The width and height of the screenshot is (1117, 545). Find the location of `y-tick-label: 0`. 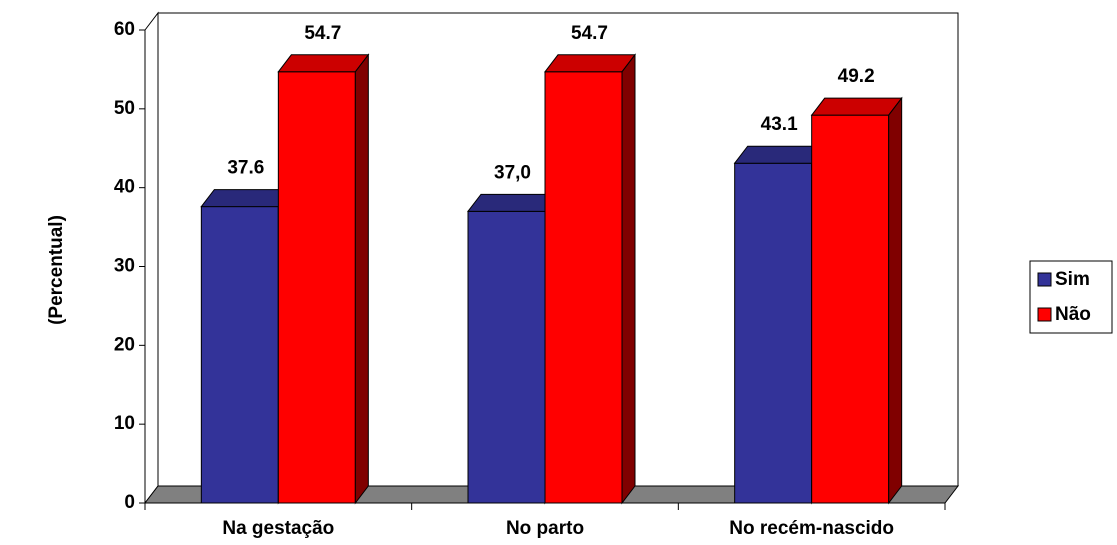

y-tick-label: 0 is located at coordinates (129, 502).